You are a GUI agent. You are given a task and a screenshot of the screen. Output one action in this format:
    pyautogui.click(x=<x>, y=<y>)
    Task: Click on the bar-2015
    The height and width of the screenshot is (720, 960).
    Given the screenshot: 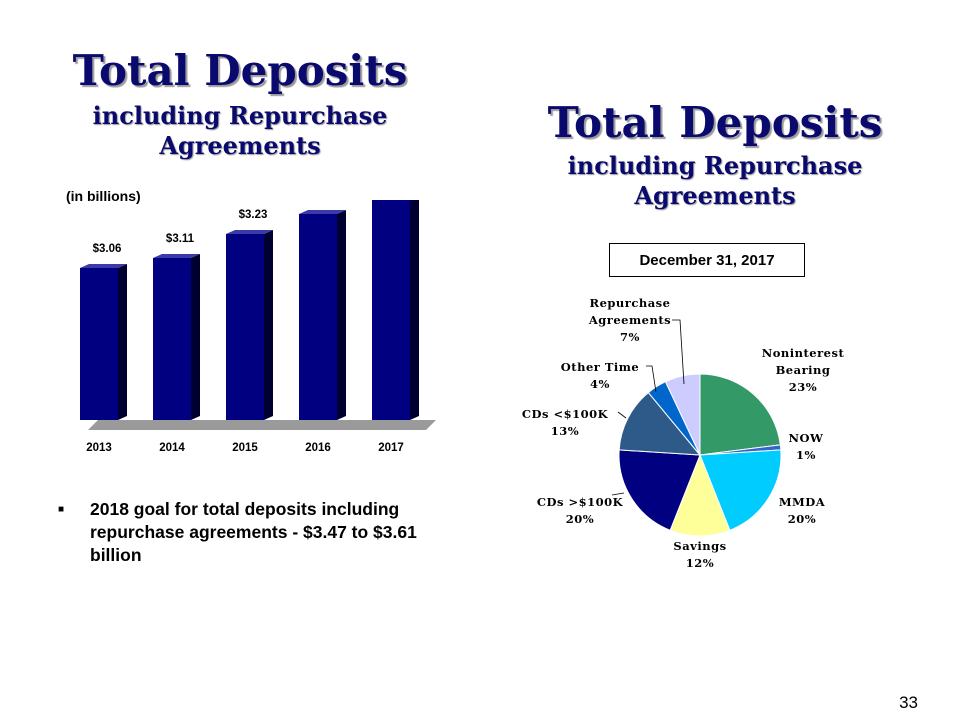 What is the action you would take?
    pyautogui.click(x=249, y=325)
    